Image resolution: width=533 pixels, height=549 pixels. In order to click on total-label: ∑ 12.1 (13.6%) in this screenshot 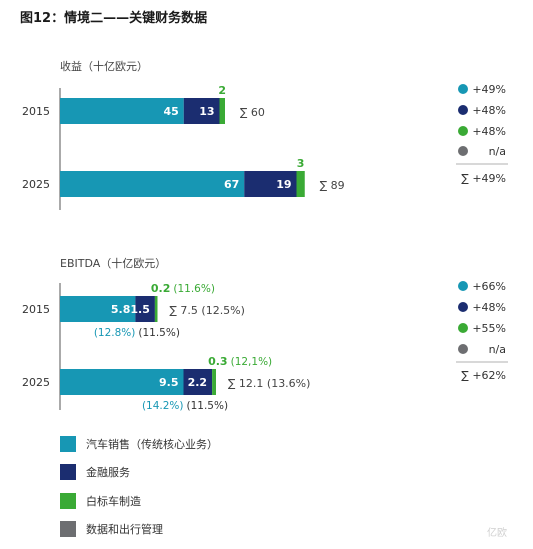, I will do `click(269, 383)`.